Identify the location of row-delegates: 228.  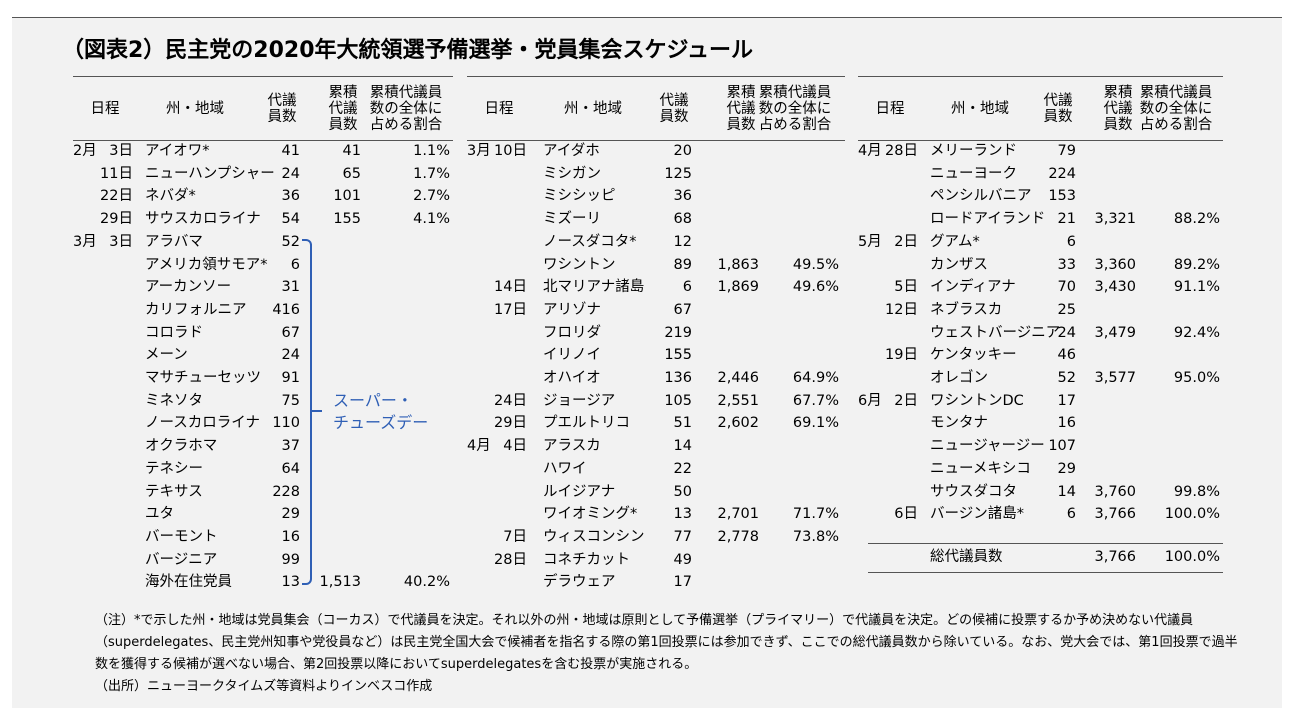
(286, 491).